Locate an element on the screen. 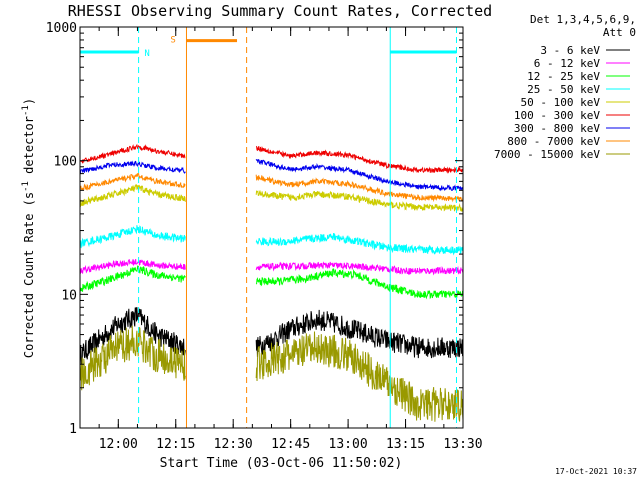 This screenshot has width=640, height=484. legend-header-attenuator: Att 0 is located at coordinates (619, 32).